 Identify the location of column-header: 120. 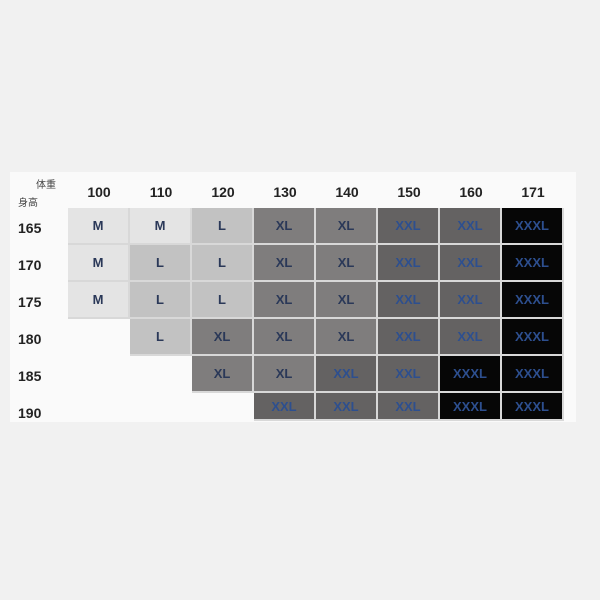
(223, 192).